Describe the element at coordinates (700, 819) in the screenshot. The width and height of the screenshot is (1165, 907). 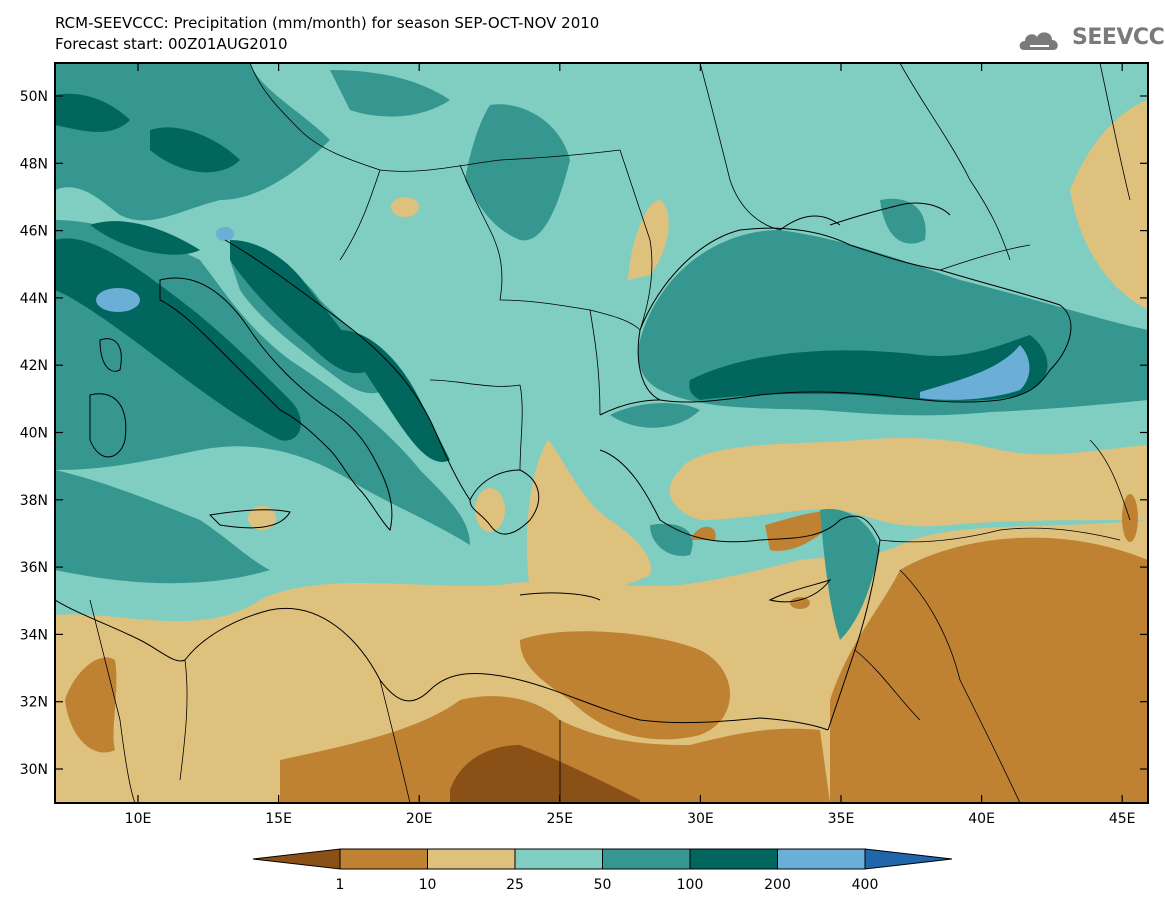
I see `longitude-label: 30E` at that location.